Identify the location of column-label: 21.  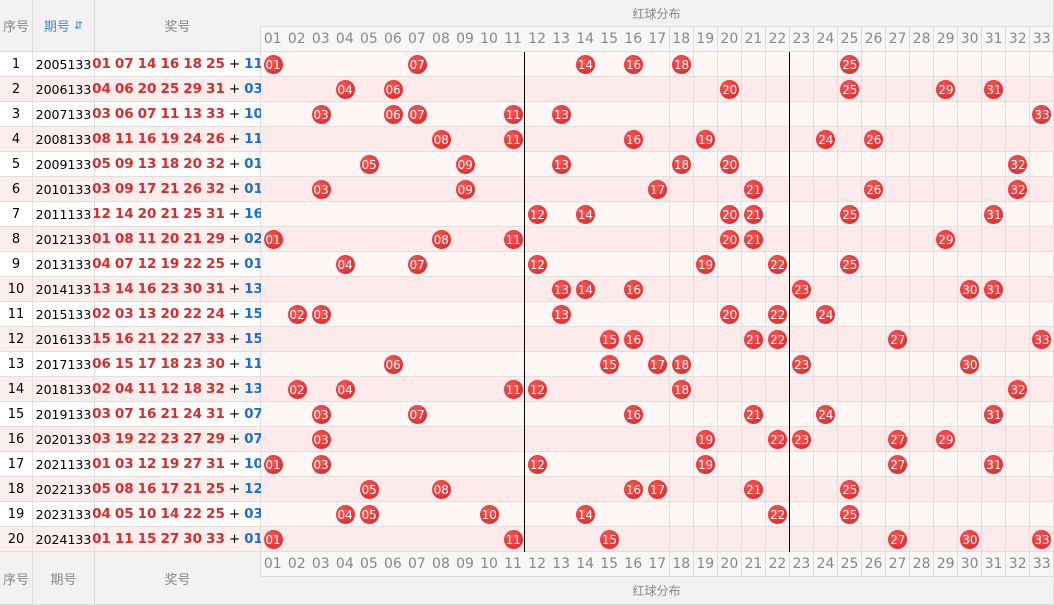
(753, 39).